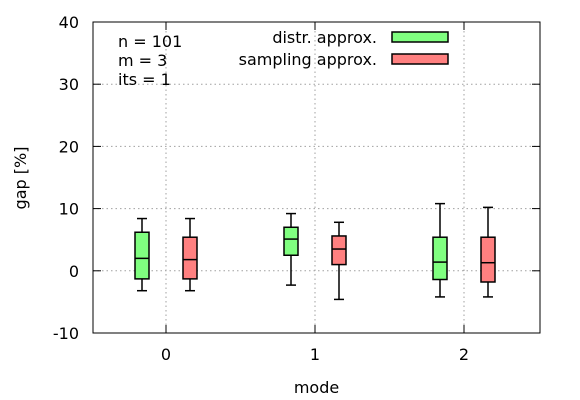  Describe the element at coordinates (69, 209) in the screenshot. I see `y-tick-label: 10` at that location.